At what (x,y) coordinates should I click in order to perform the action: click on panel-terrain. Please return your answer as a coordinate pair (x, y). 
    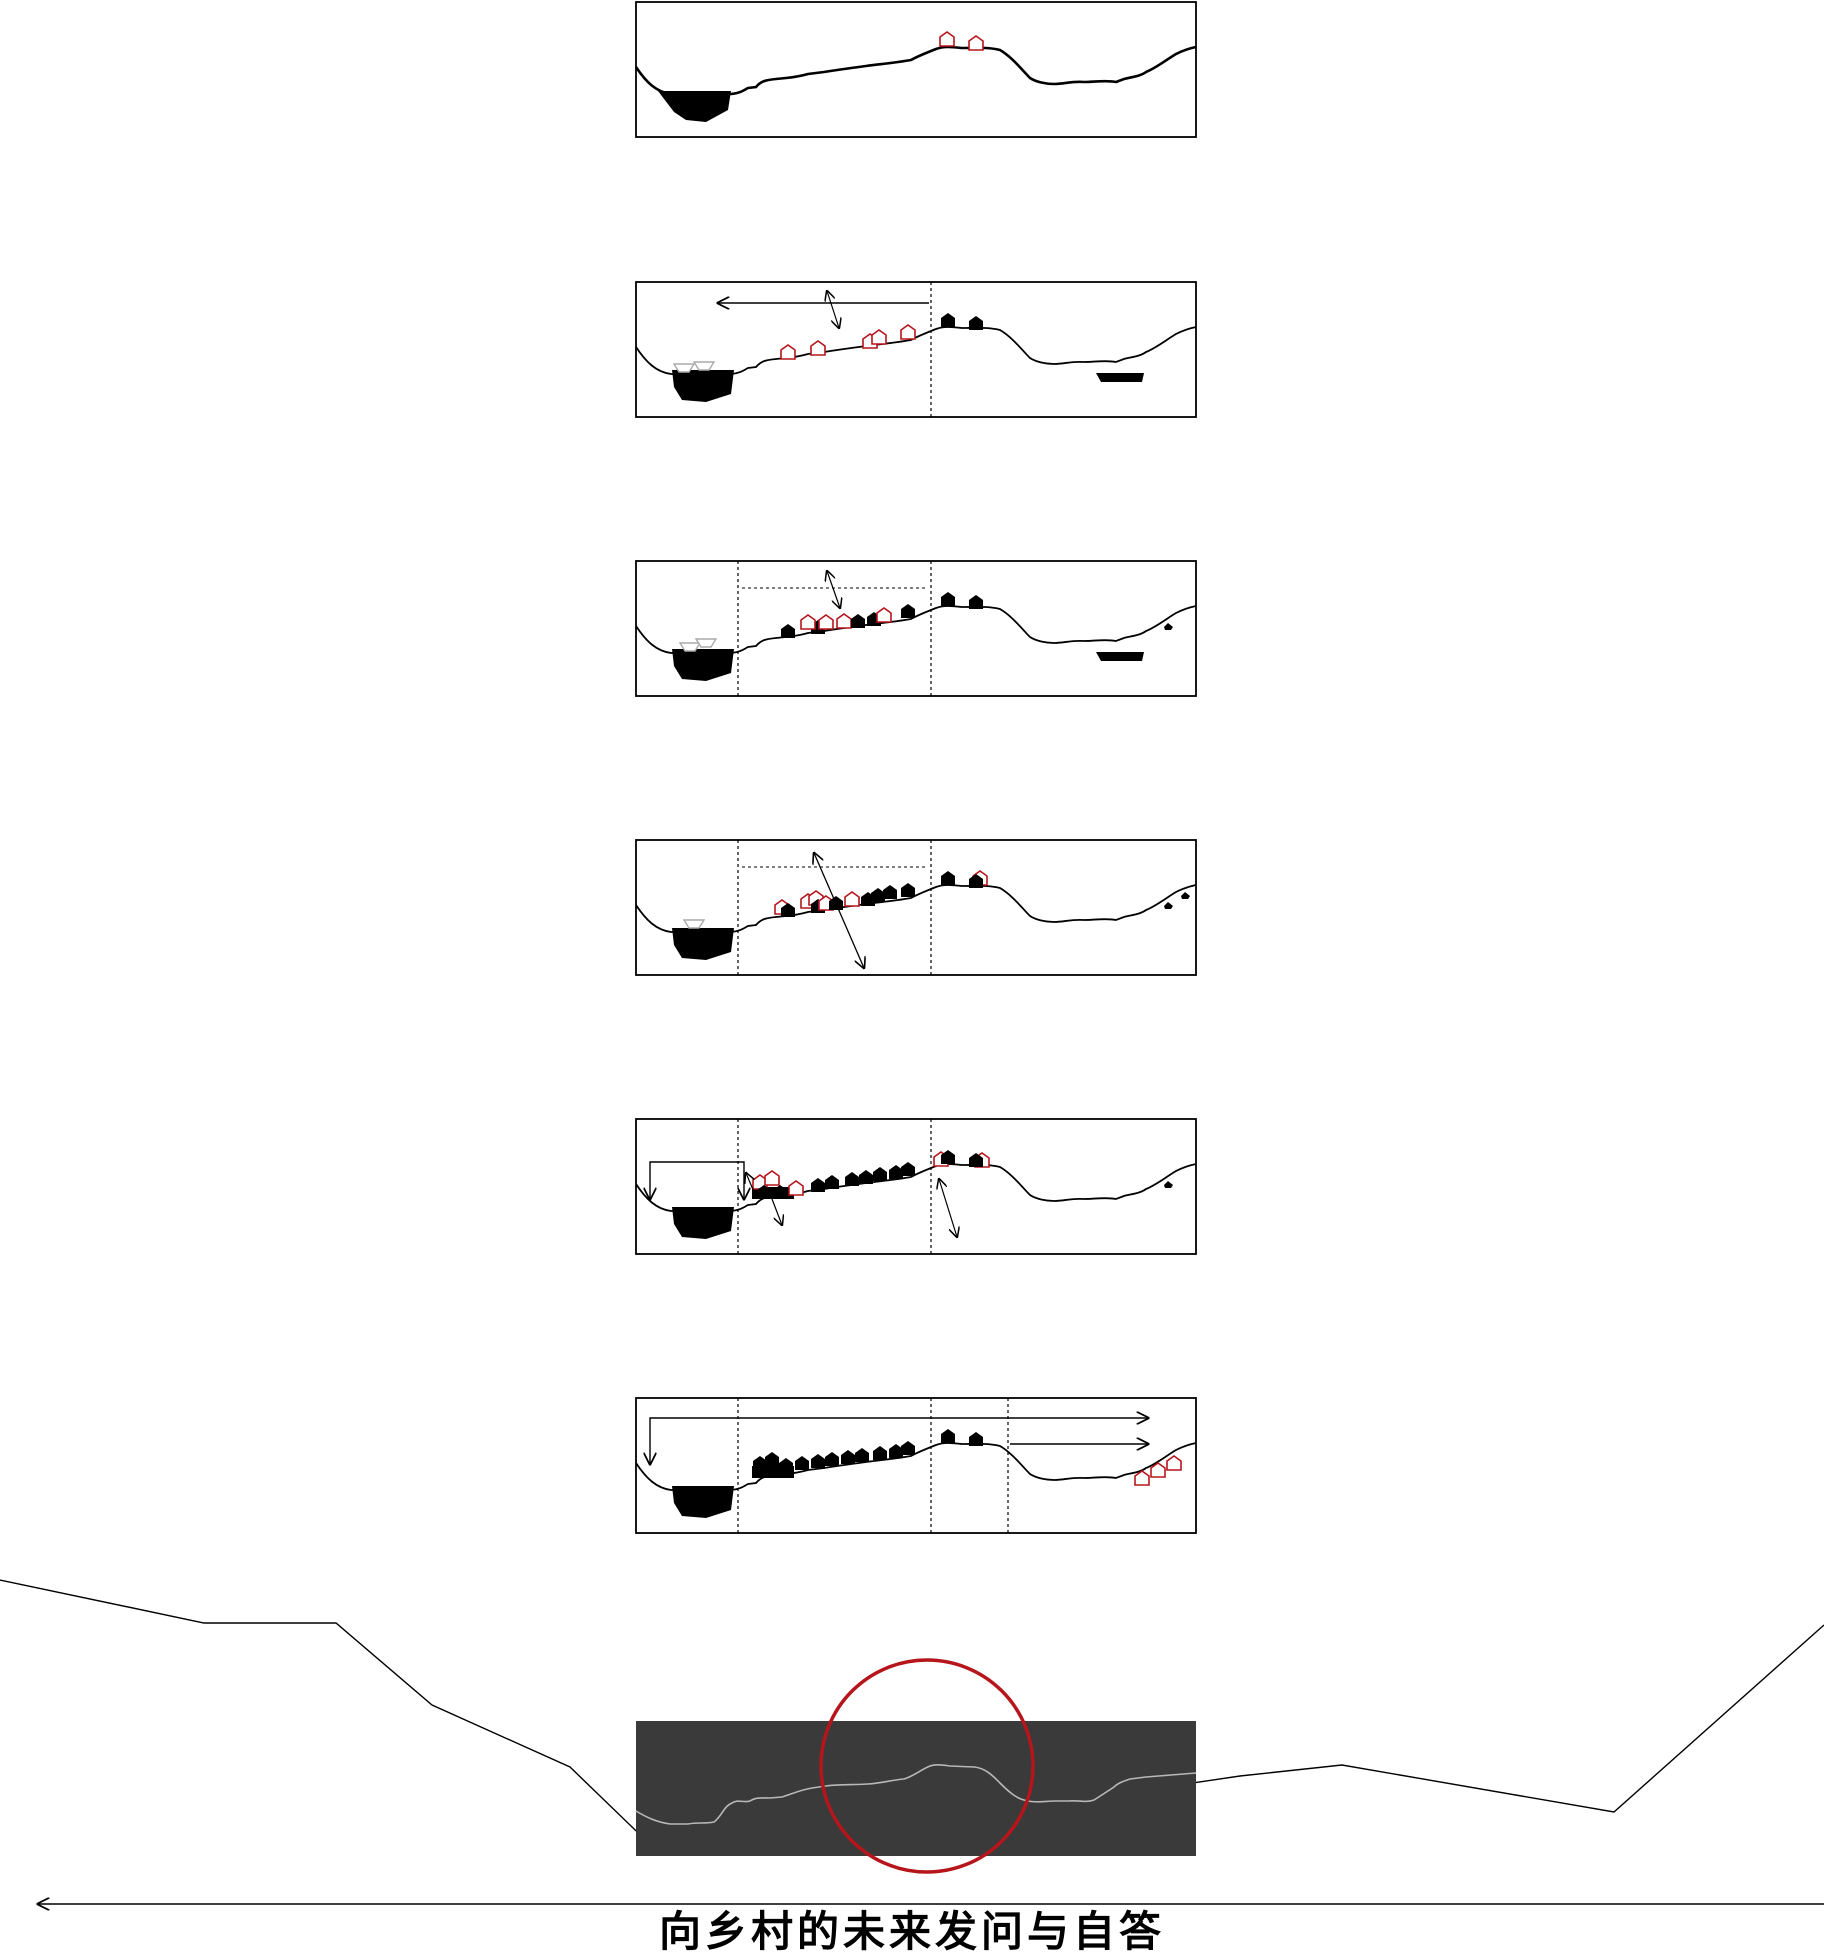
    Looking at the image, I should click on (916, 1794).